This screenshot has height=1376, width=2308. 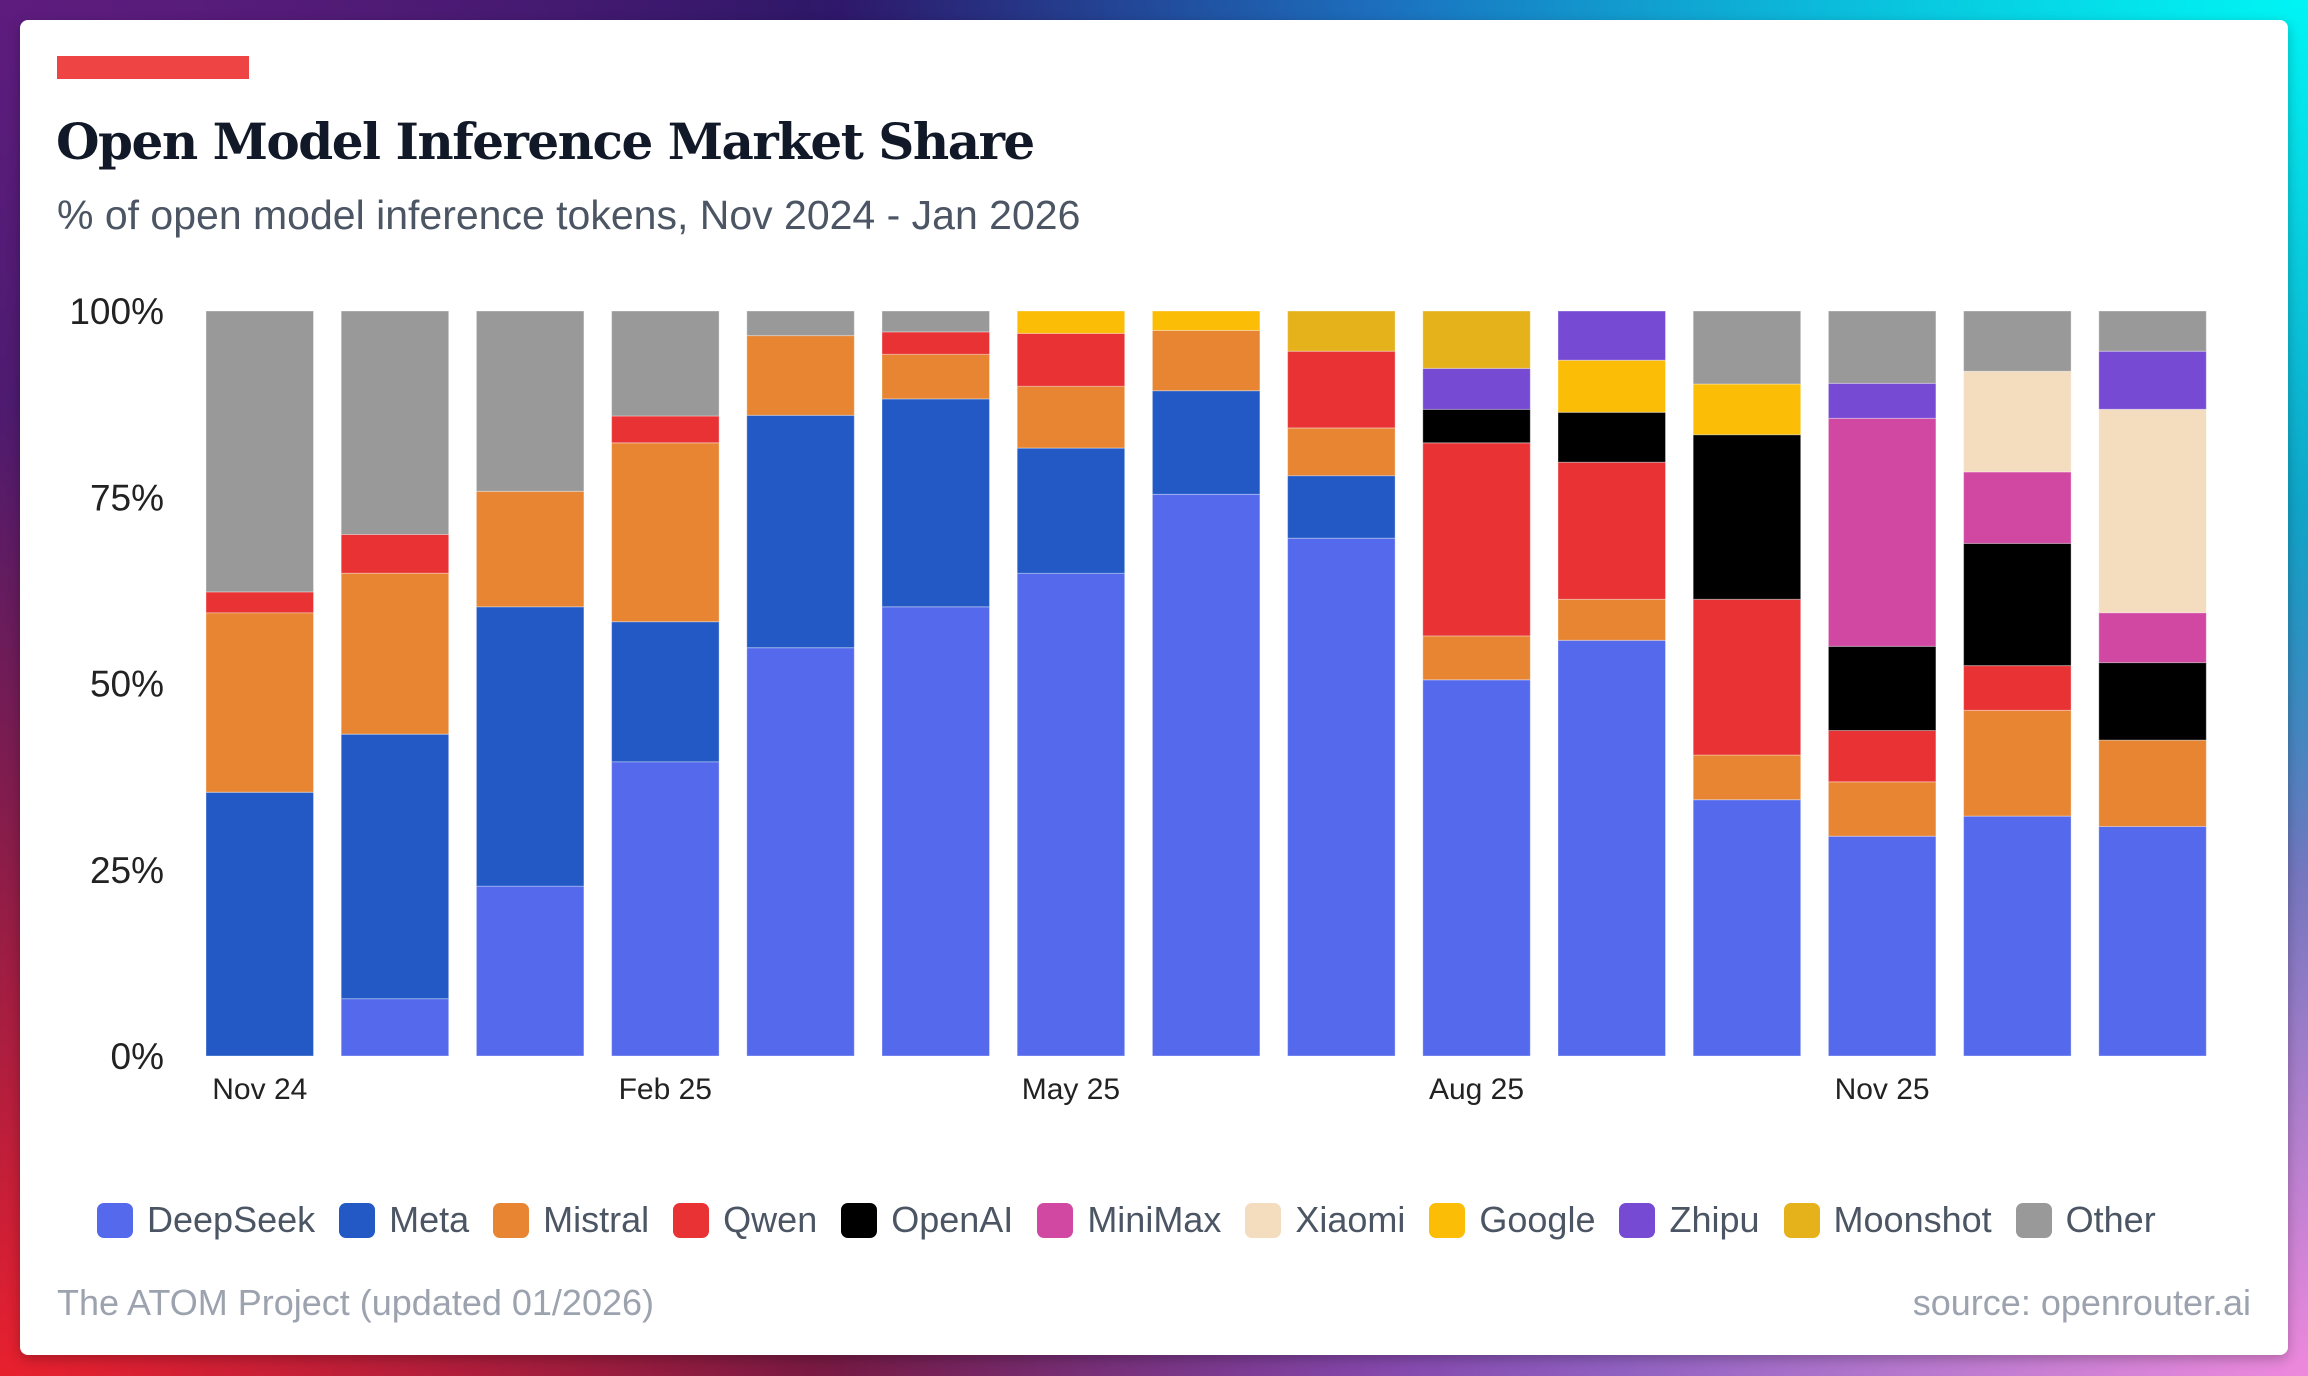 I want to click on bar-segment-qwen: Dec 24 — Qwen: 5.2%, so click(x=395, y=554).